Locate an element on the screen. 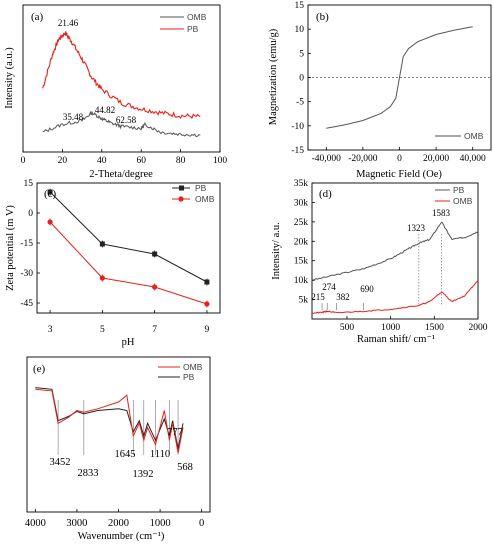 Image resolution: width=493 pixels, height=550 pixels. panel-d-annotation-1583: 1583 is located at coordinates (441, 213).